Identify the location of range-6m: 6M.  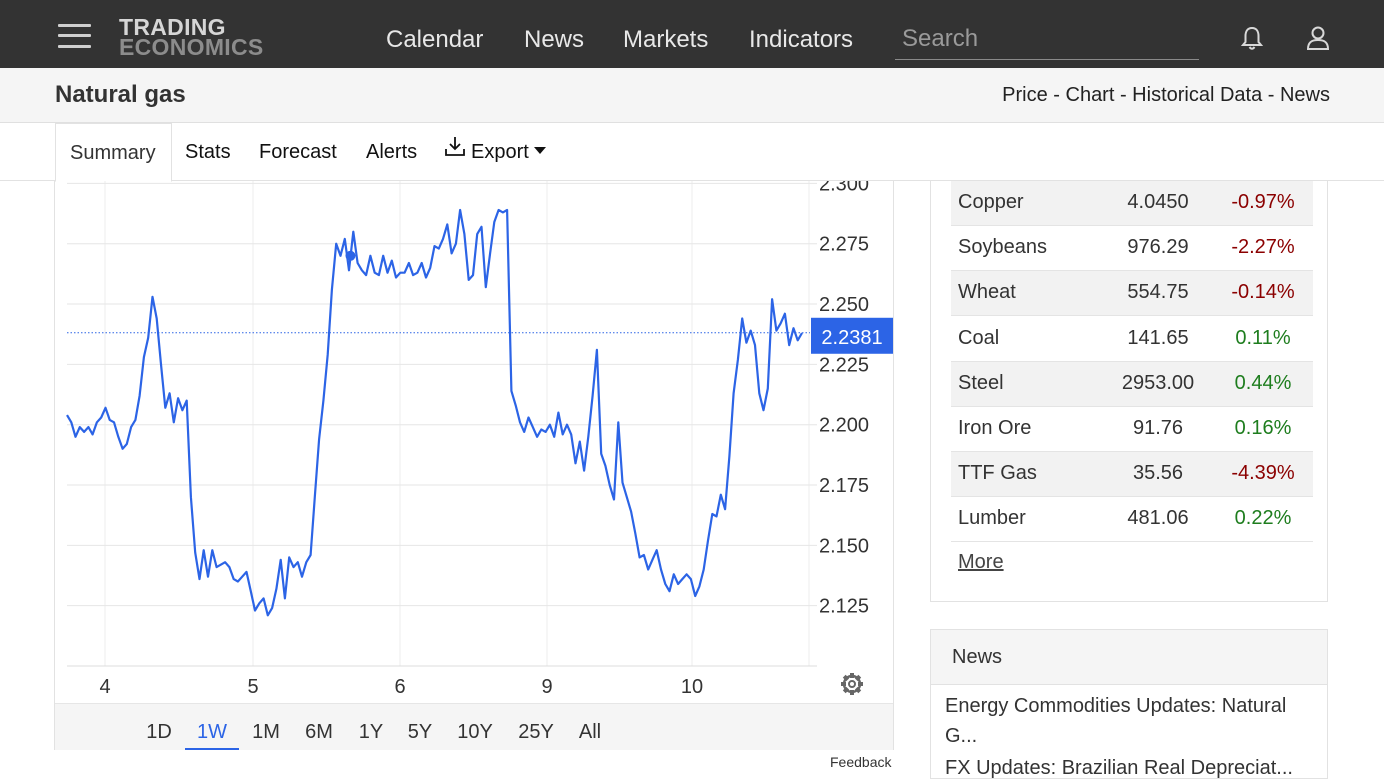
(319, 732).